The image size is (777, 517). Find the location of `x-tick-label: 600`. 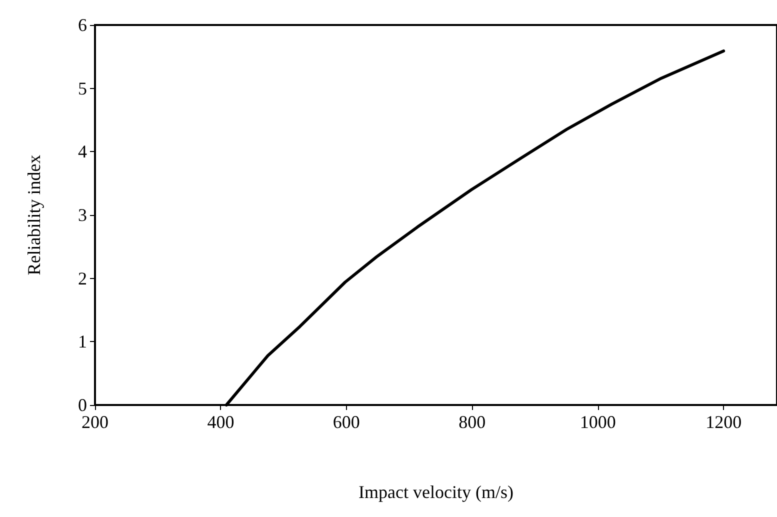

x-tick-label: 600 is located at coordinates (346, 422).